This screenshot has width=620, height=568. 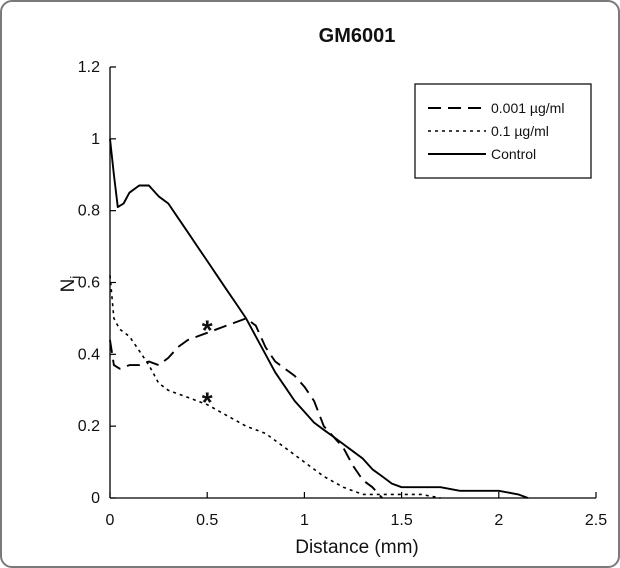 I want to click on y-axis-label: Ni, so click(x=70, y=284).